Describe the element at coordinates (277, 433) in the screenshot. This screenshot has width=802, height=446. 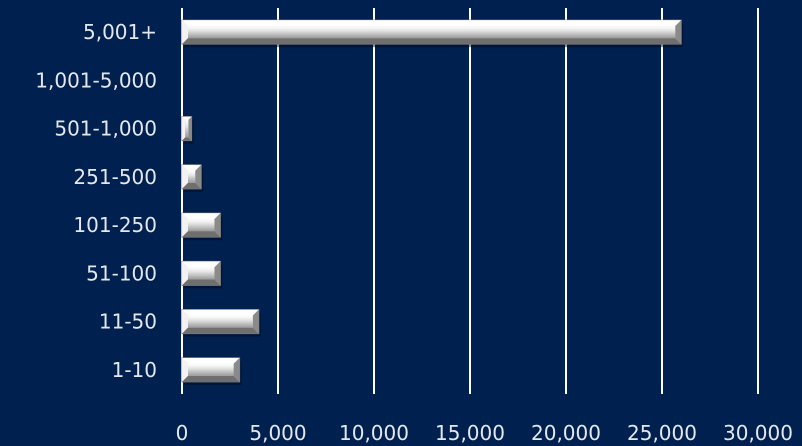
I see `x-tick-label: 5,000` at that location.